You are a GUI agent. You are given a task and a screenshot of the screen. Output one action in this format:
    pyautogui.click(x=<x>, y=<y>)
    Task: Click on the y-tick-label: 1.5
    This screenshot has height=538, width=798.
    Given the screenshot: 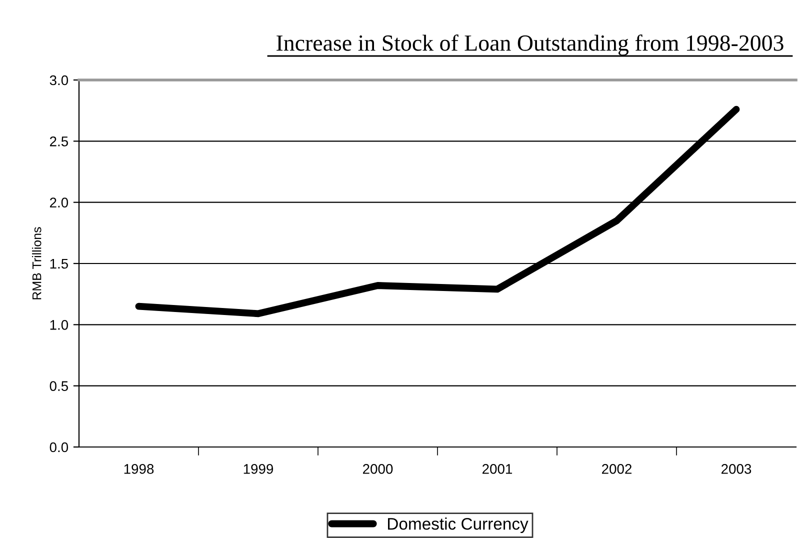 What is the action you would take?
    pyautogui.click(x=59, y=263)
    